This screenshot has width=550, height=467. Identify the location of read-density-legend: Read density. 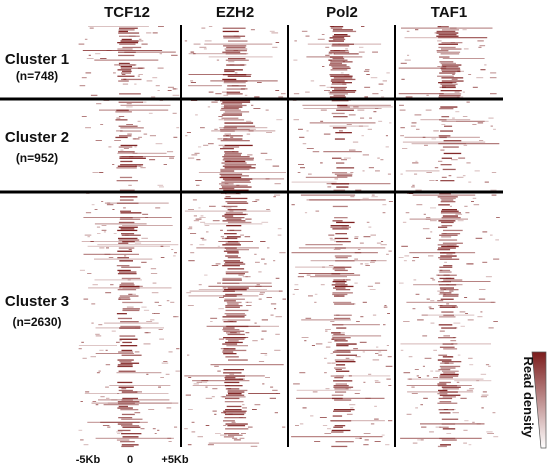
(534, 400).